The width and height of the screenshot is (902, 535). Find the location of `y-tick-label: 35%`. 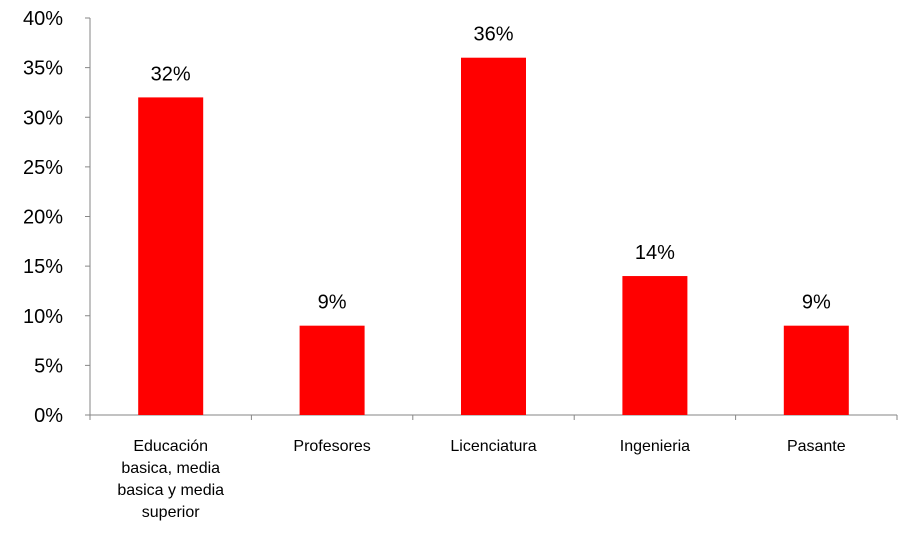

y-tick-label: 35% is located at coordinates (43, 69).